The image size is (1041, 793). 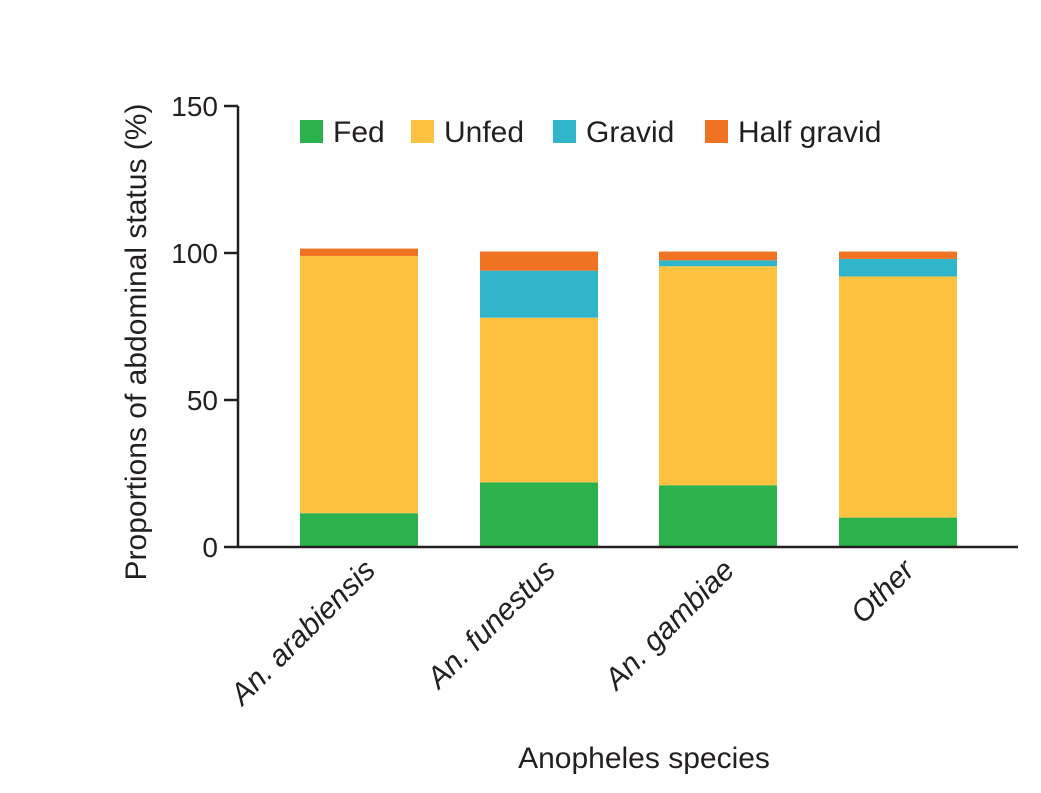 I want to click on legend-item-gravid: Gravid, so click(x=613, y=132).